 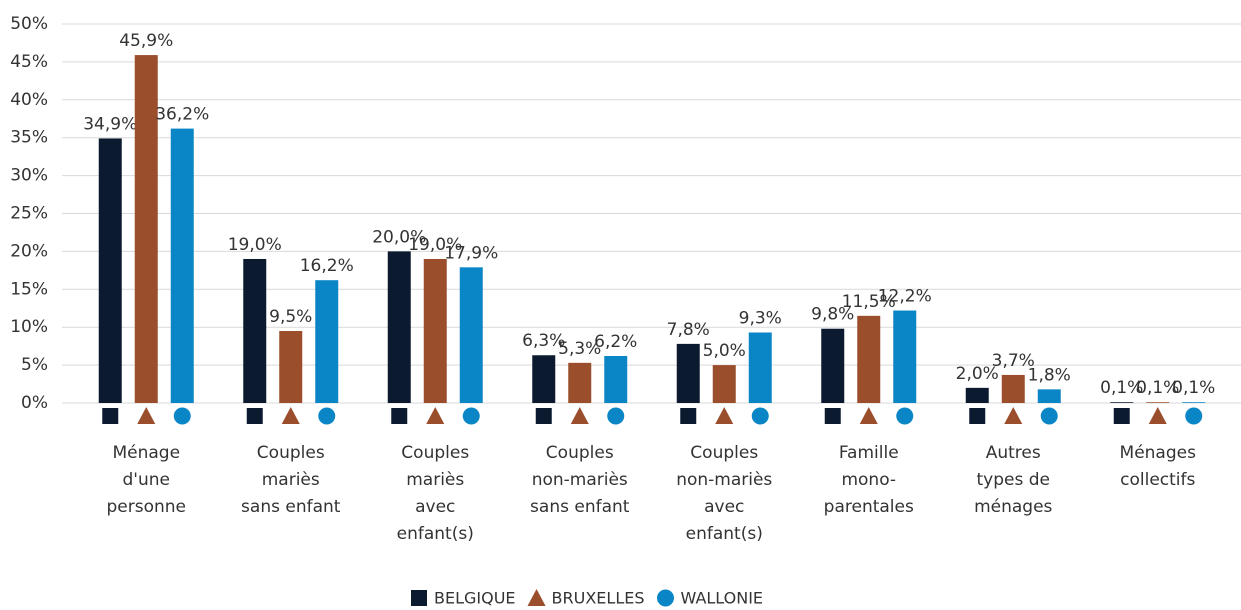 I want to click on x-tick-label: mono-, so click(x=868, y=480).